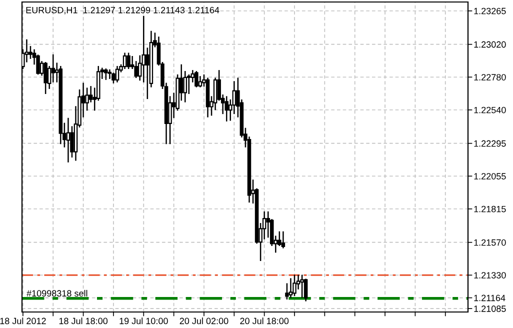  Describe the element at coordinates (490, 77) in the screenshot. I see `y-tick-label: 1.22780` at that location.